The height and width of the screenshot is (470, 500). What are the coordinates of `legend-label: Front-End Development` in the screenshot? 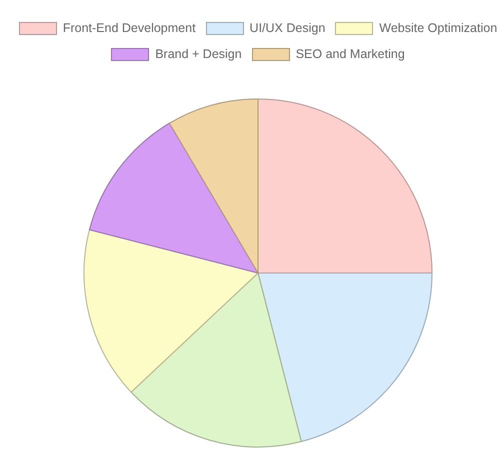 It's located at (129, 28).